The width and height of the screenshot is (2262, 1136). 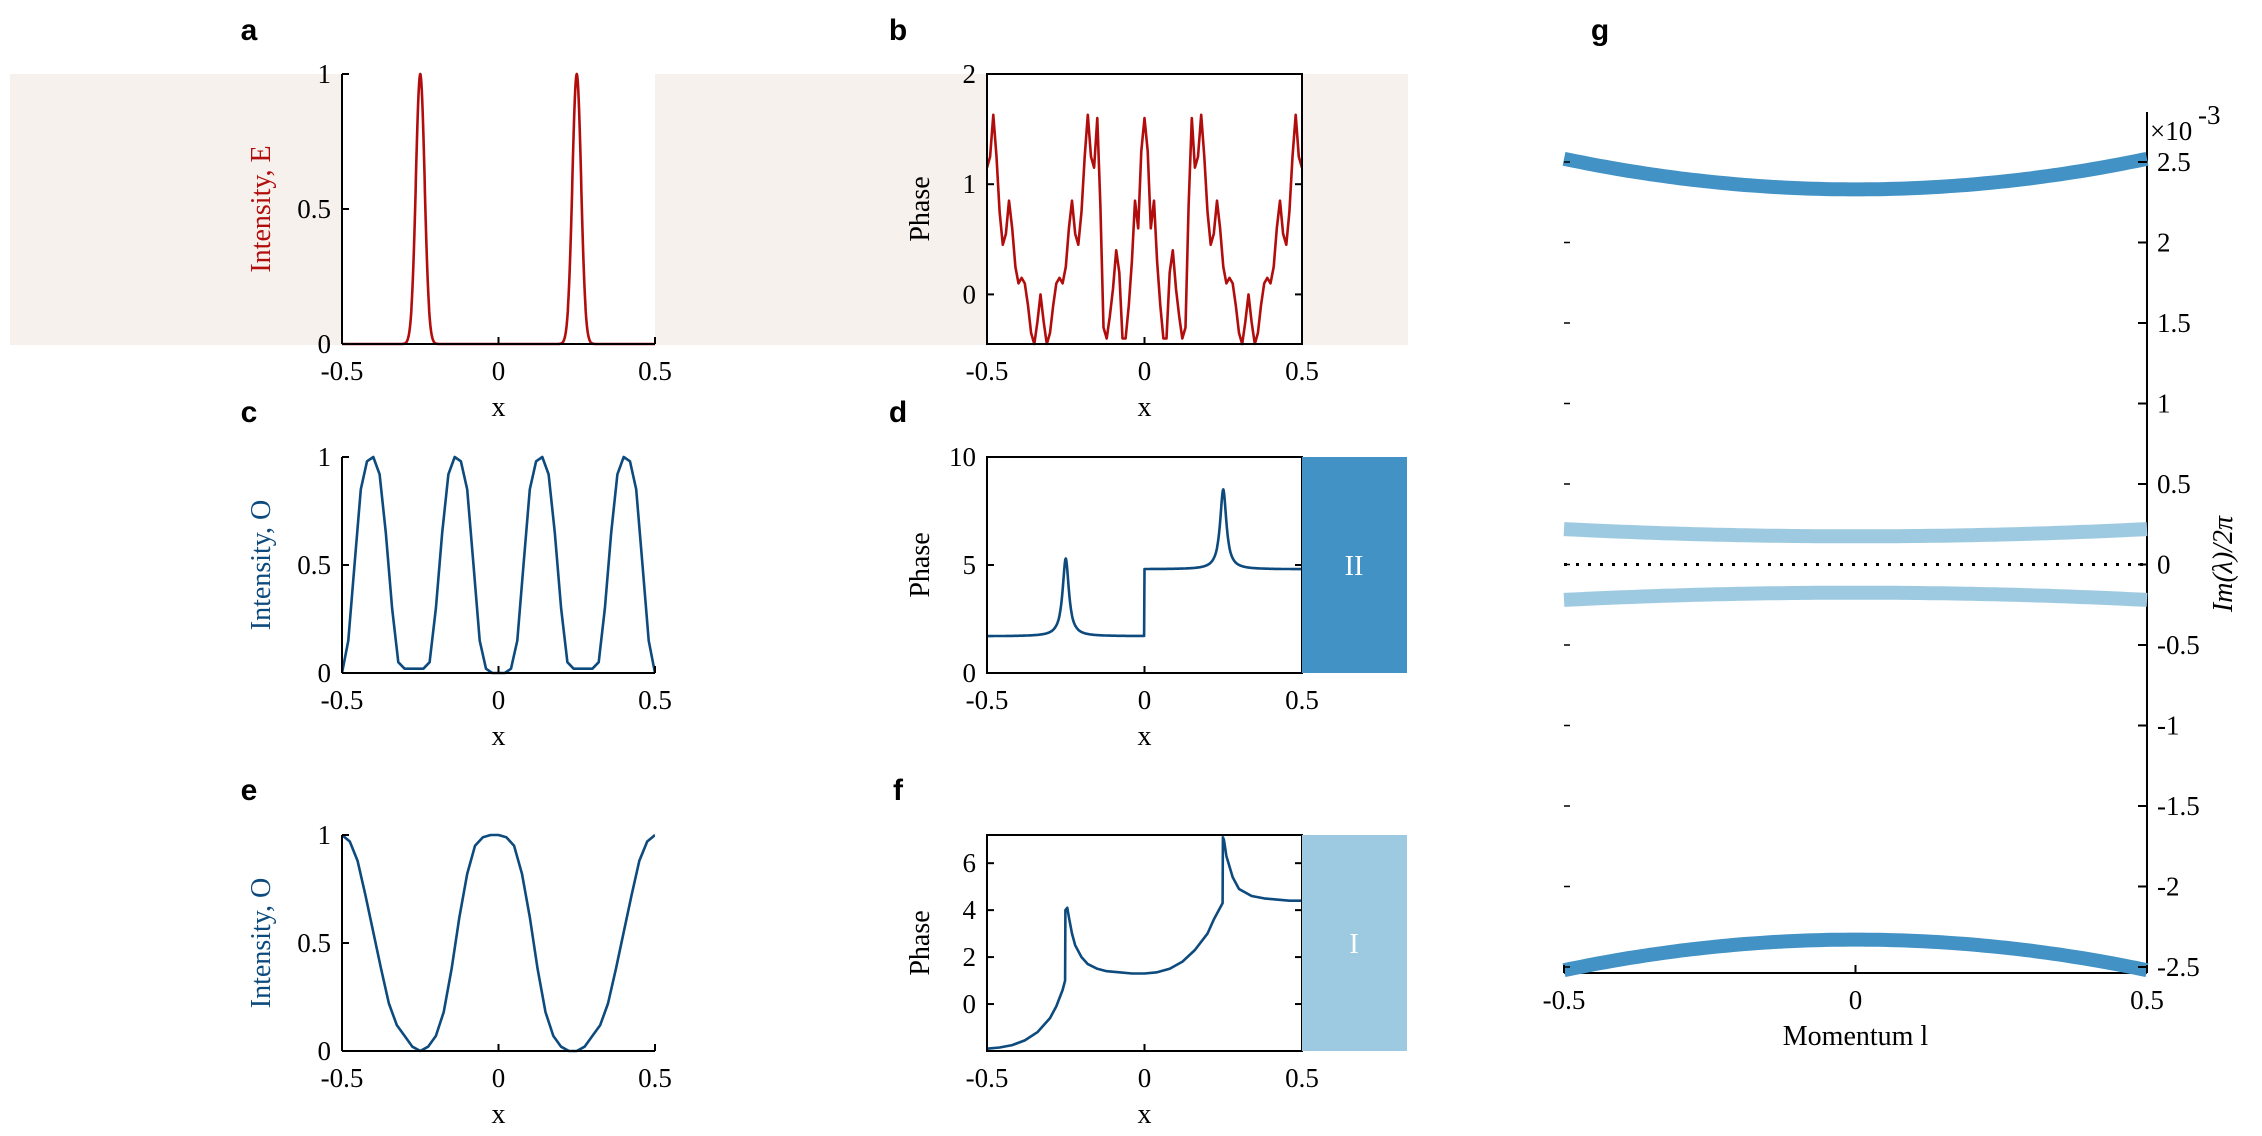 What do you see at coordinates (898, 412) in the screenshot?
I see `panel-label-d: d` at bounding box center [898, 412].